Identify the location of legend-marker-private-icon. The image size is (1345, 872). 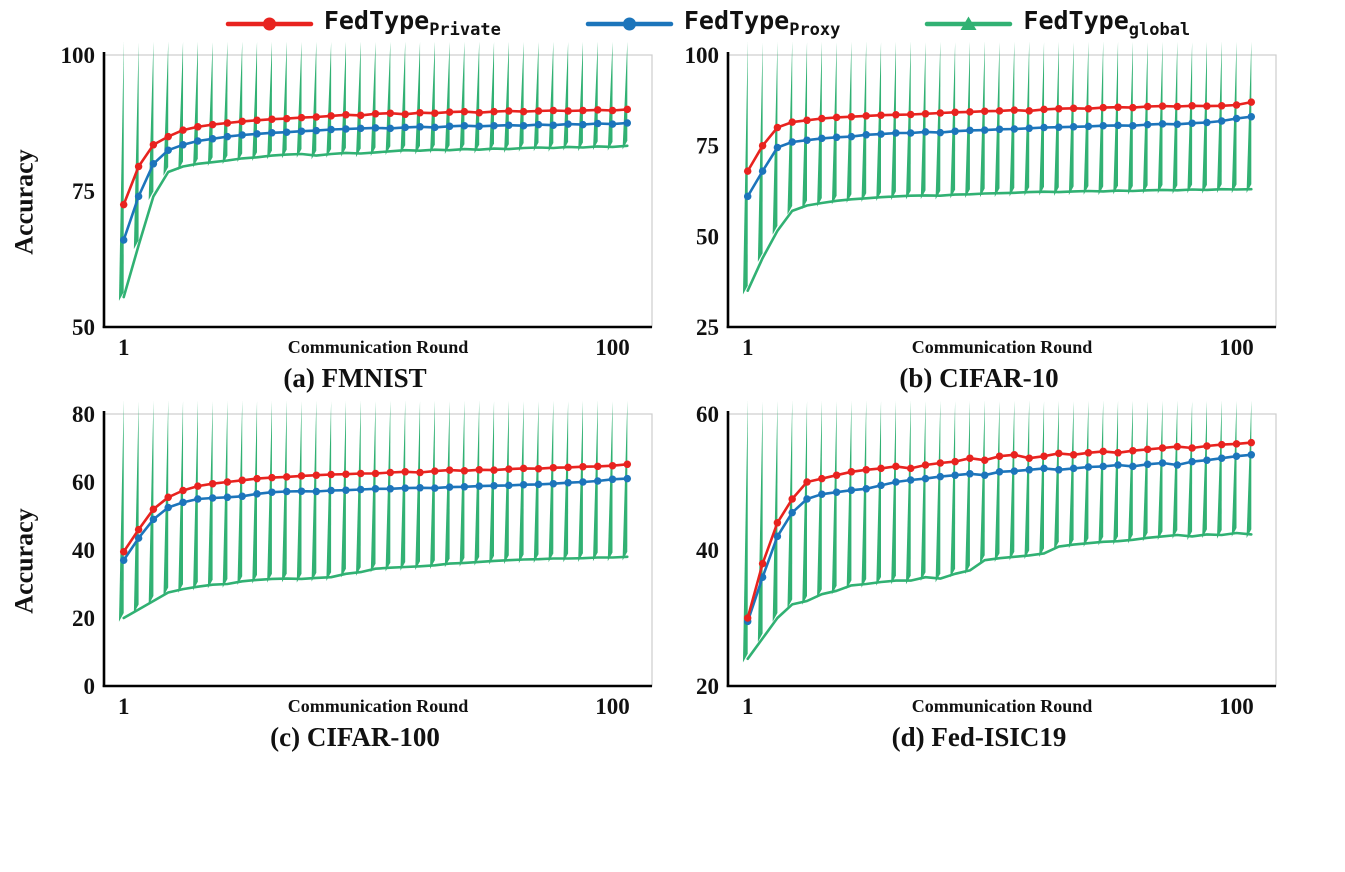
(269, 23).